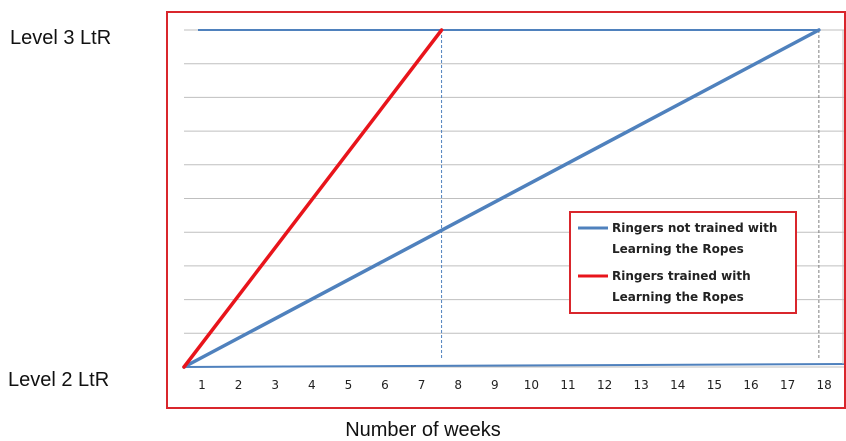  Describe the element at coordinates (604, 385) in the screenshot. I see `x-tick-label: 12` at that location.